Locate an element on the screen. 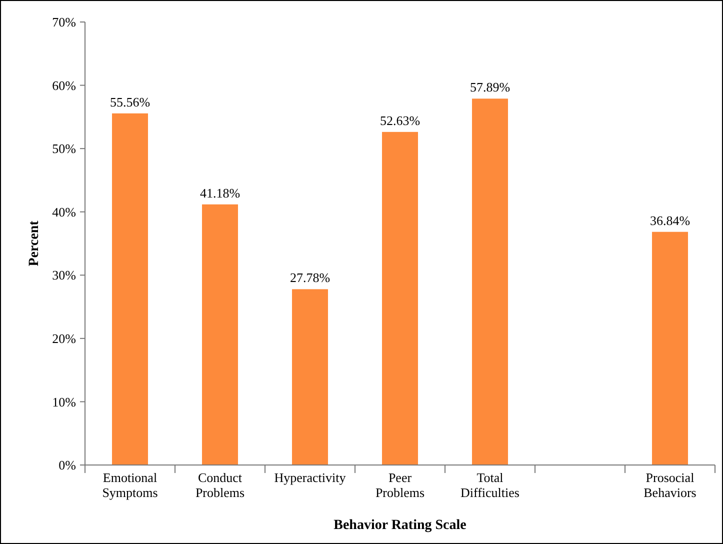 The width and height of the screenshot is (723, 544). x-tick-label: Peer Problems is located at coordinates (400, 485).